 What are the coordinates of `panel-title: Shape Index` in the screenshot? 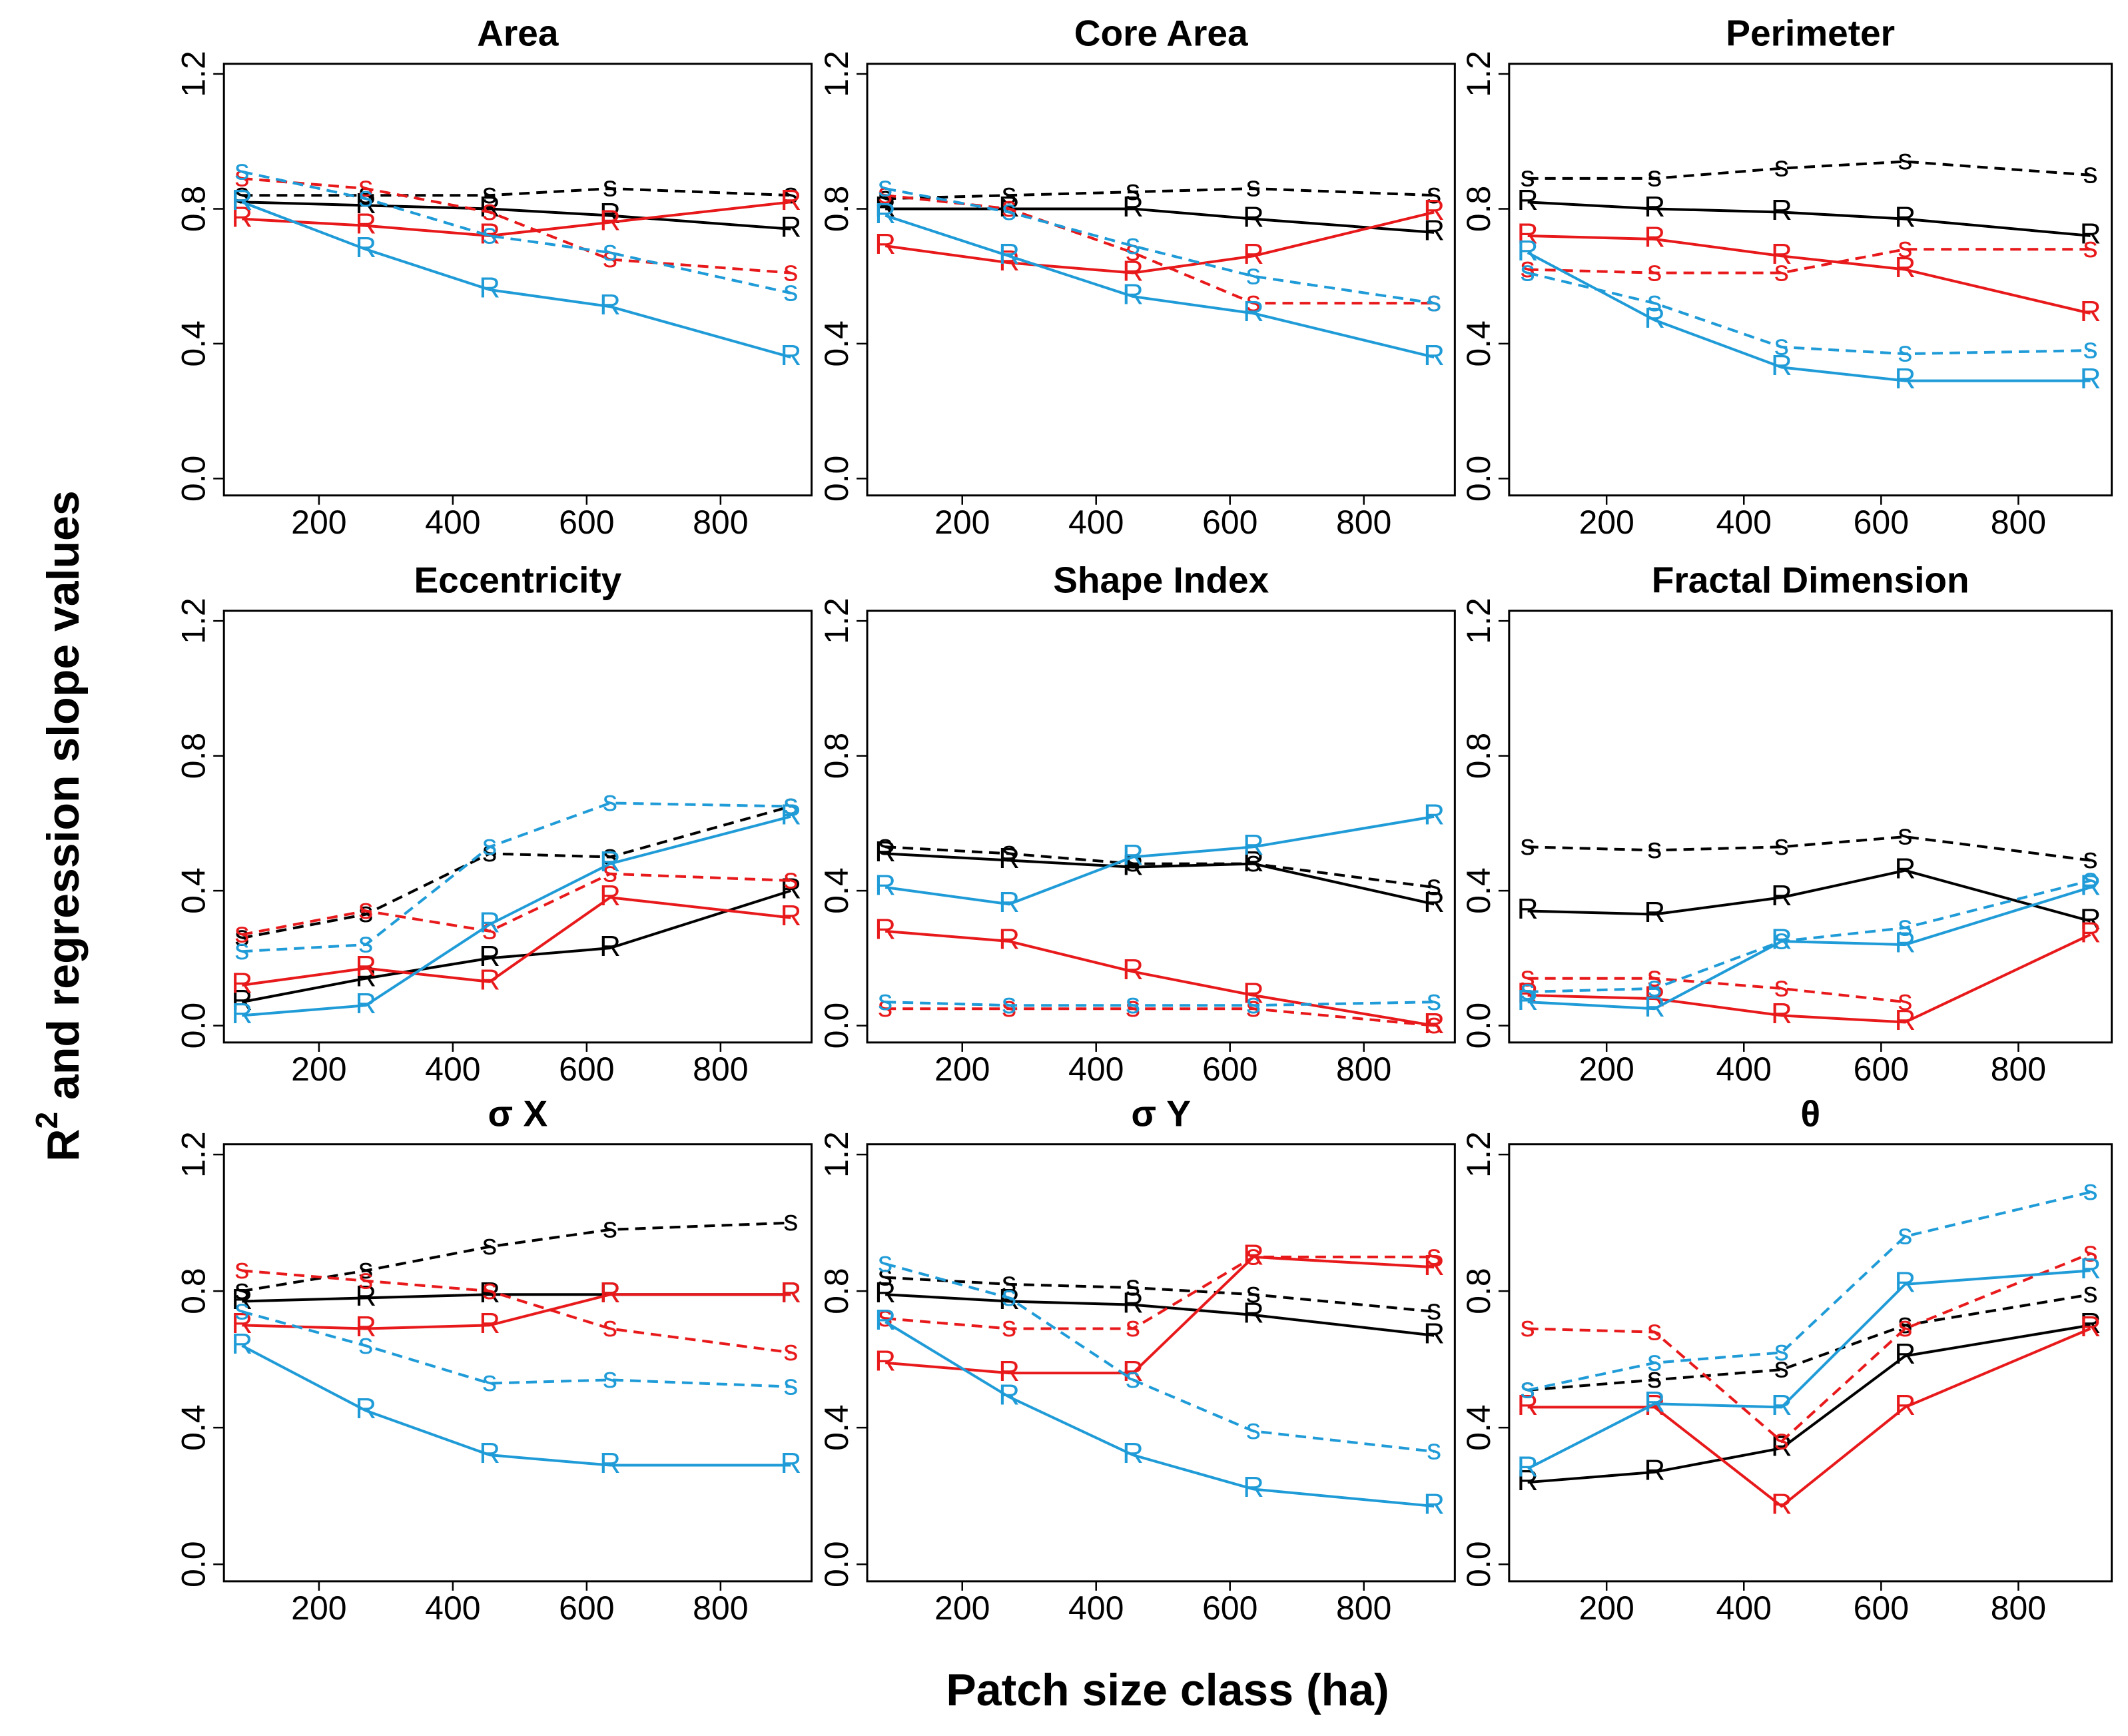 It's located at (1161, 579).